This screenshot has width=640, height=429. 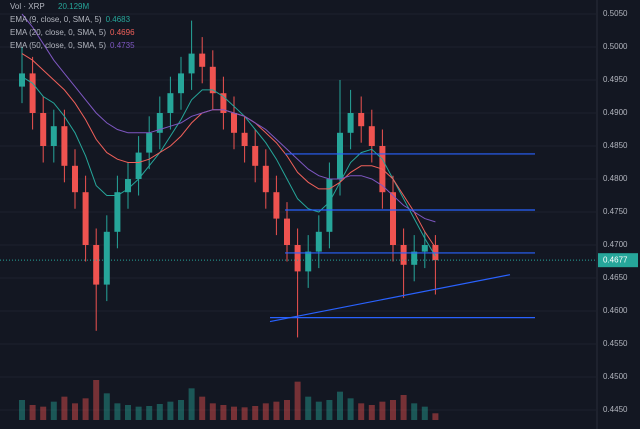 What do you see at coordinates (118, 19) in the screenshot?
I see `legend-value: 0.4683` at bounding box center [118, 19].